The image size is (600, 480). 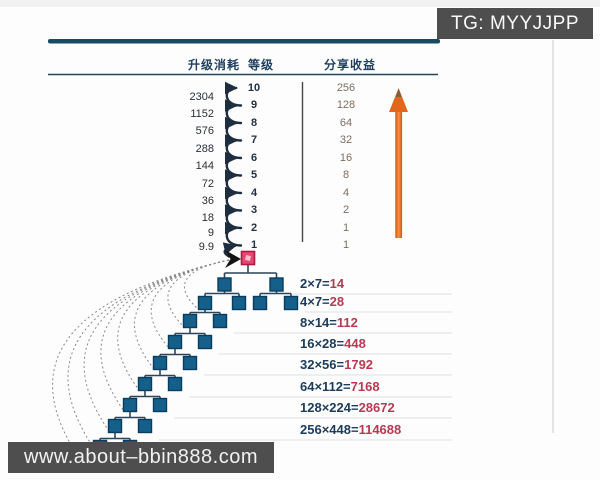 I want to click on formula-result: 14, so click(x=337, y=283).